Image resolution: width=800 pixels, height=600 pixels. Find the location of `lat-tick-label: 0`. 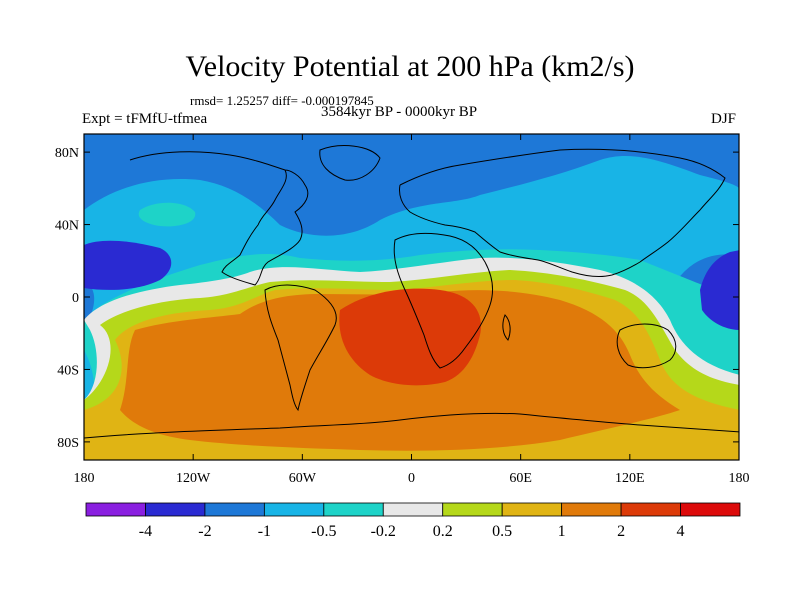

lat-tick-label: 0 is located at coordinates (75, 298).